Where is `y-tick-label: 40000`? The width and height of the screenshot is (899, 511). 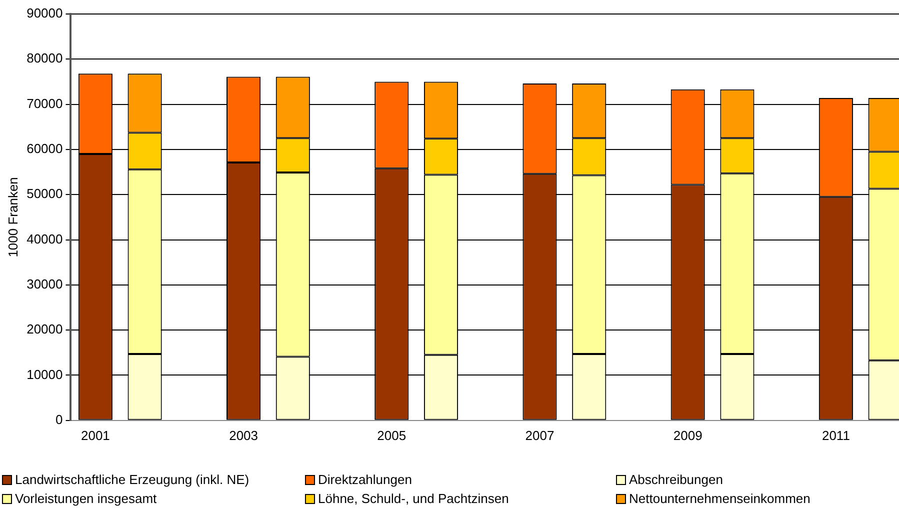
y-tick-label: 40000 is located at coordinates (44, 238).